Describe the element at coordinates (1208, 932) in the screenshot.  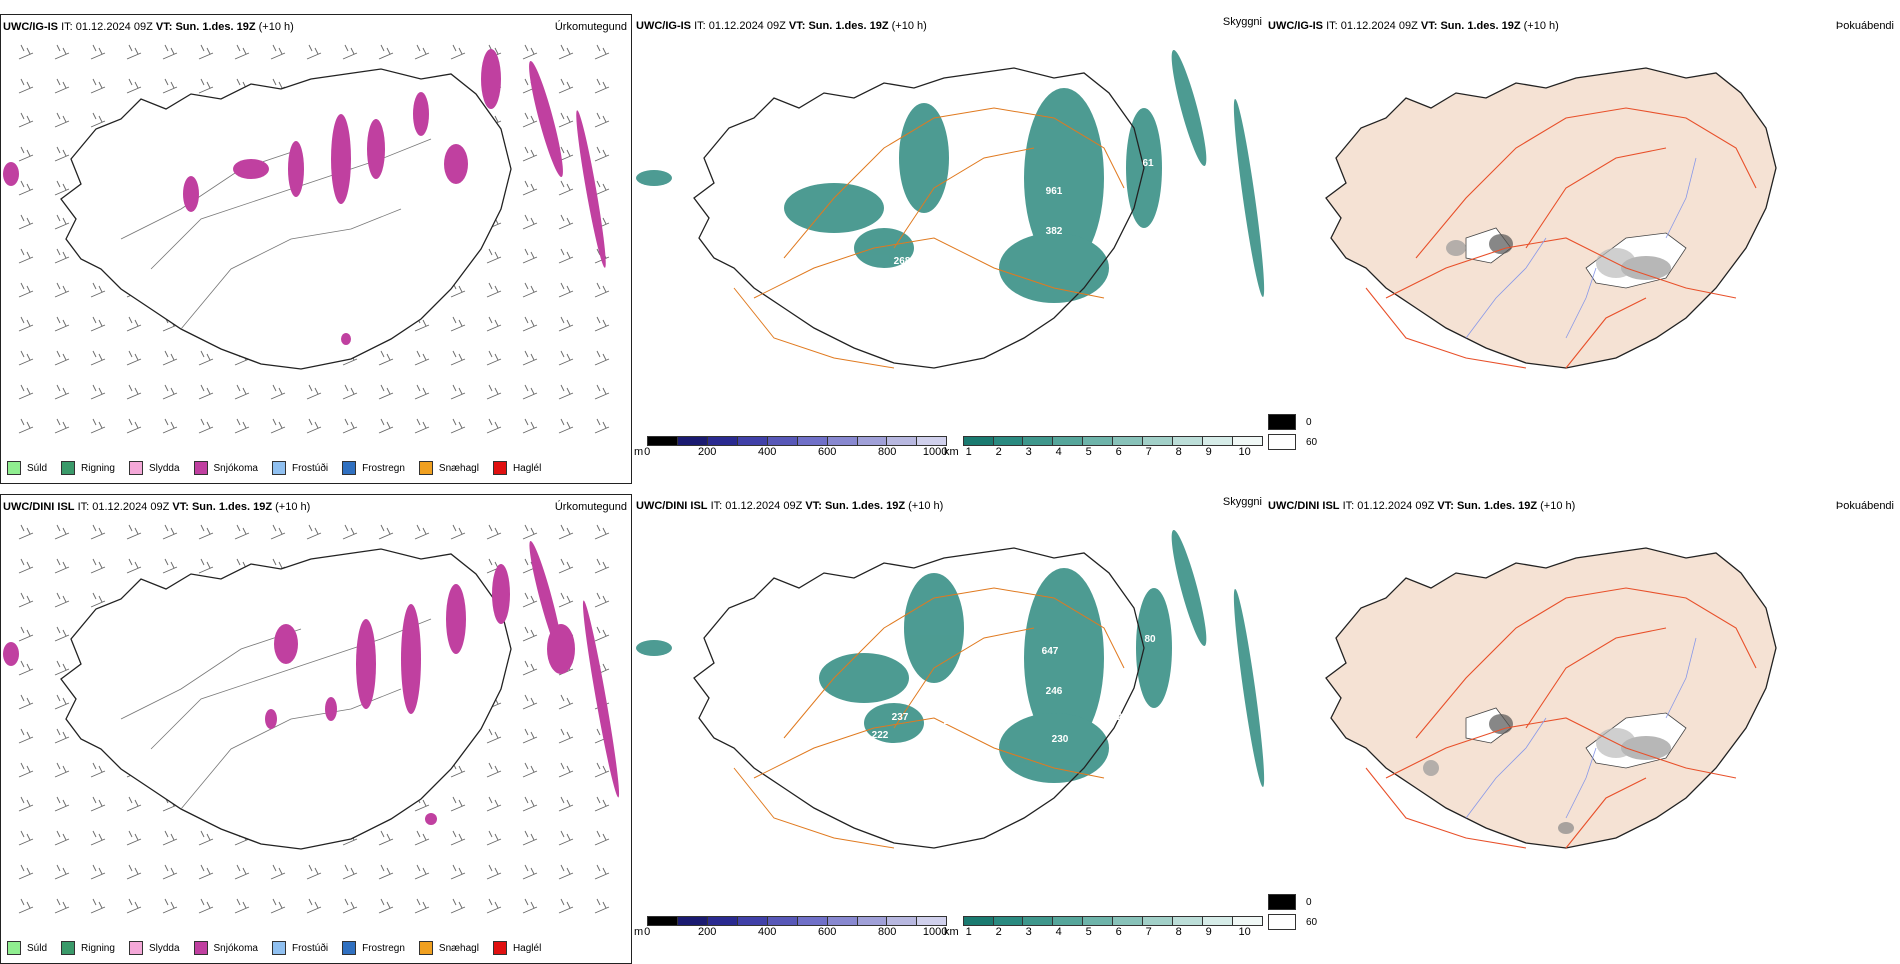
I see `colorbar-tick: 9` at that location.